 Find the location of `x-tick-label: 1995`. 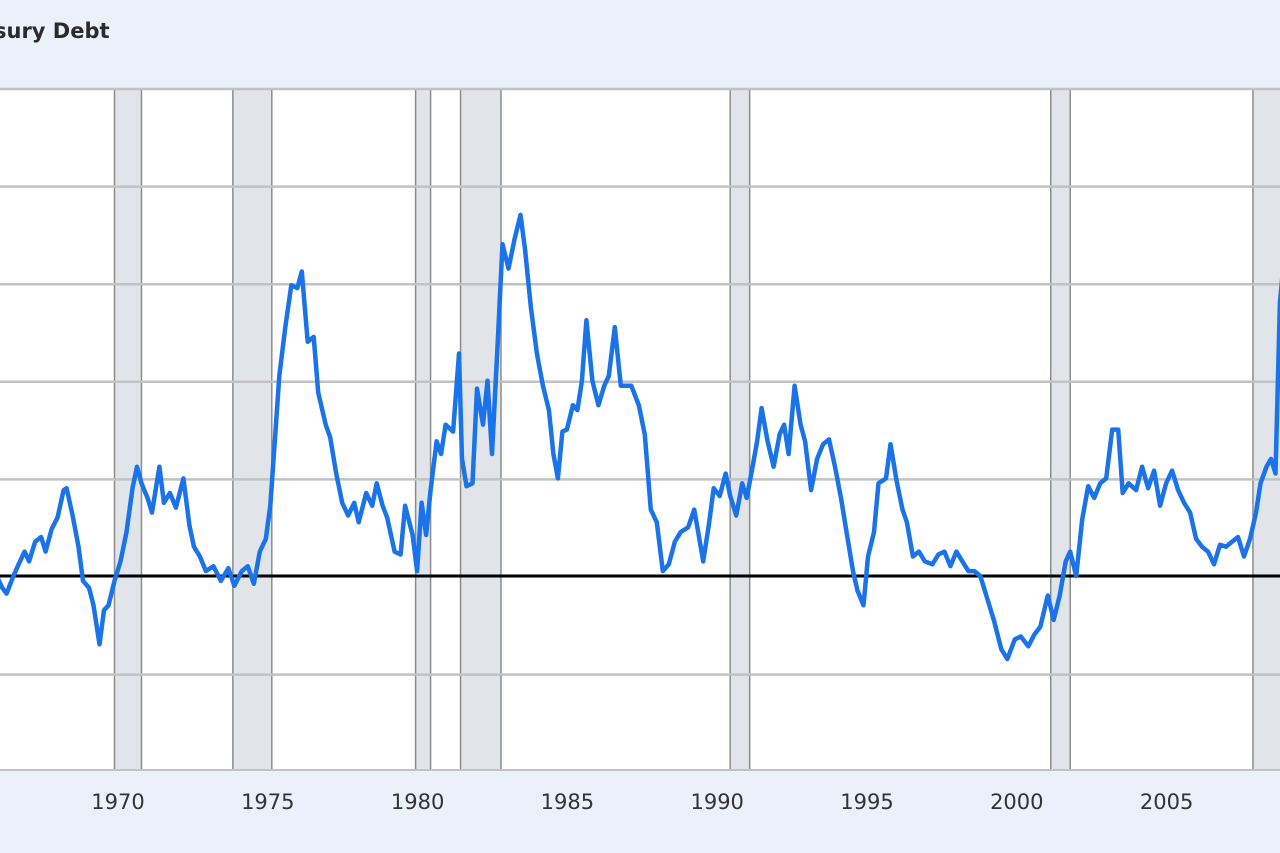

x-tick-label: 1995 is located at coordinates (866, 802).